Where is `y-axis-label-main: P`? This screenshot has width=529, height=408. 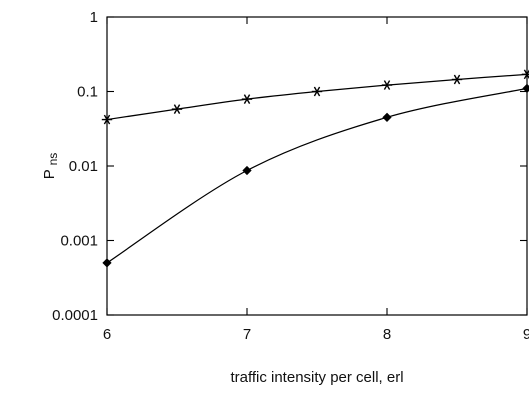 y-axis-label-main: P is located at coordinates (49, 174).